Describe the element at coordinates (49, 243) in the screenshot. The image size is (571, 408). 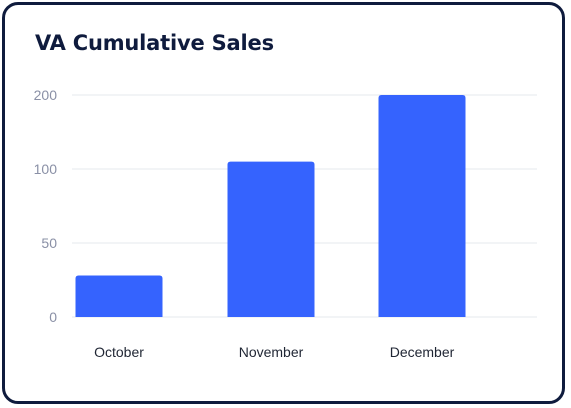
I see `y-tick-label: 50` at that location.